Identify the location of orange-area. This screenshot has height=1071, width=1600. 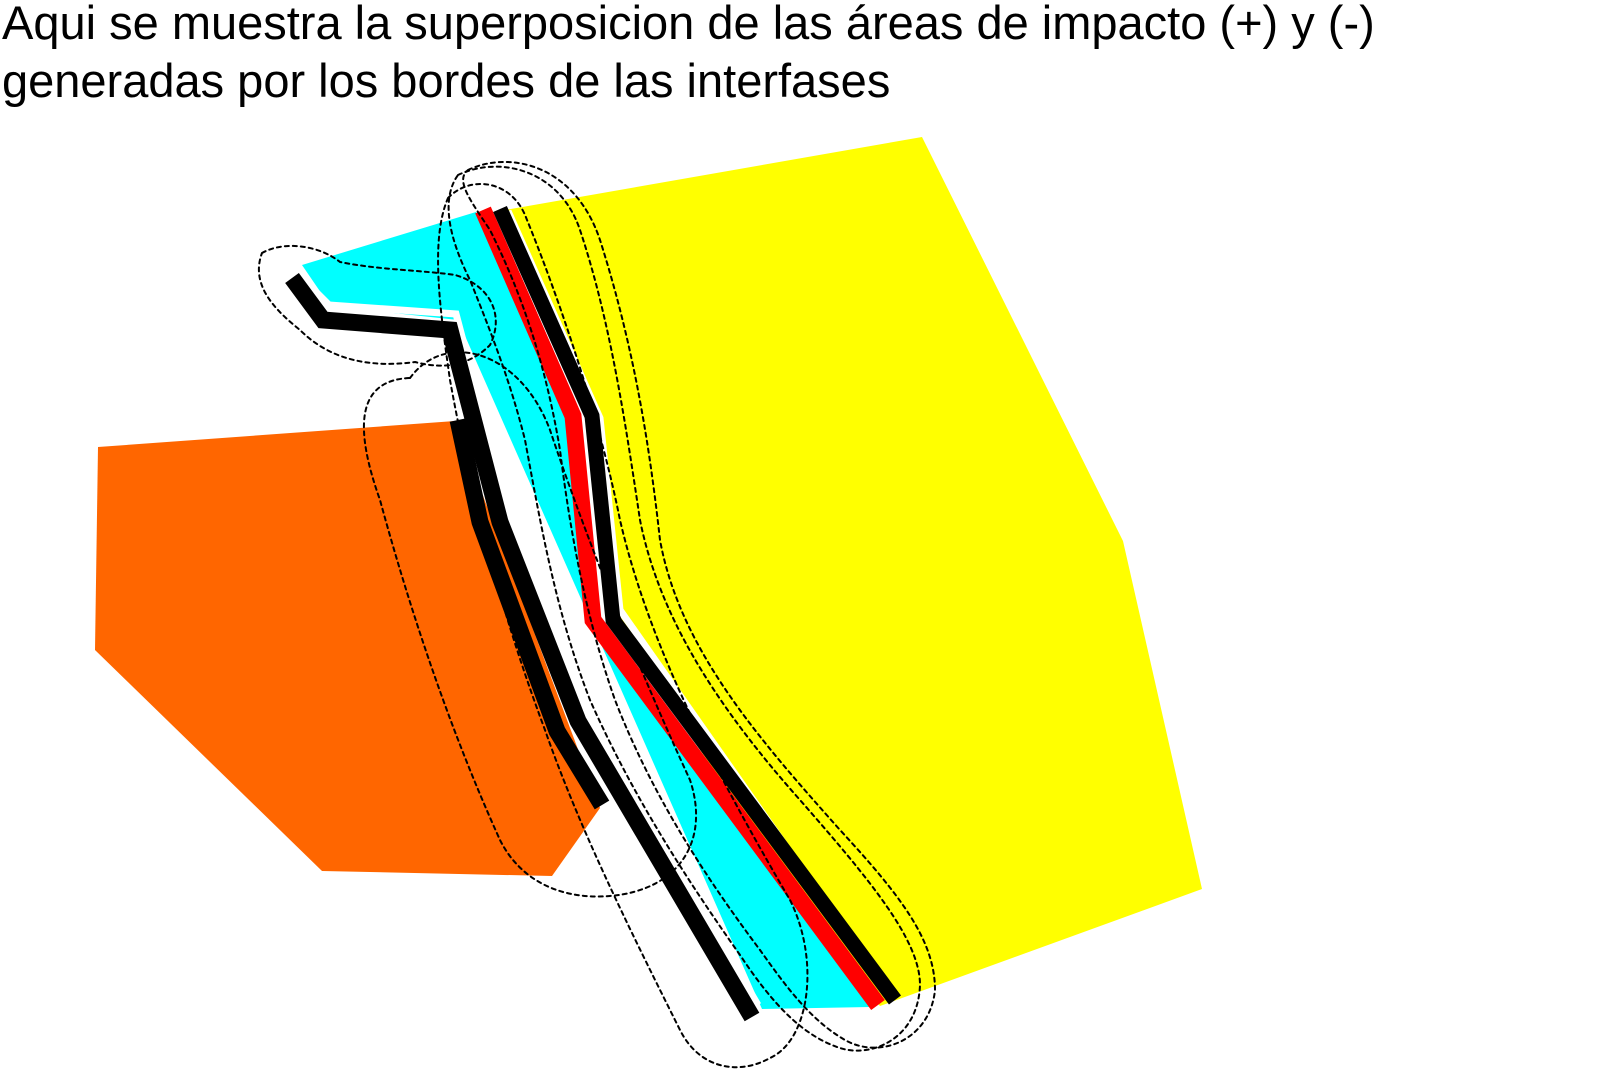
(347, 648).